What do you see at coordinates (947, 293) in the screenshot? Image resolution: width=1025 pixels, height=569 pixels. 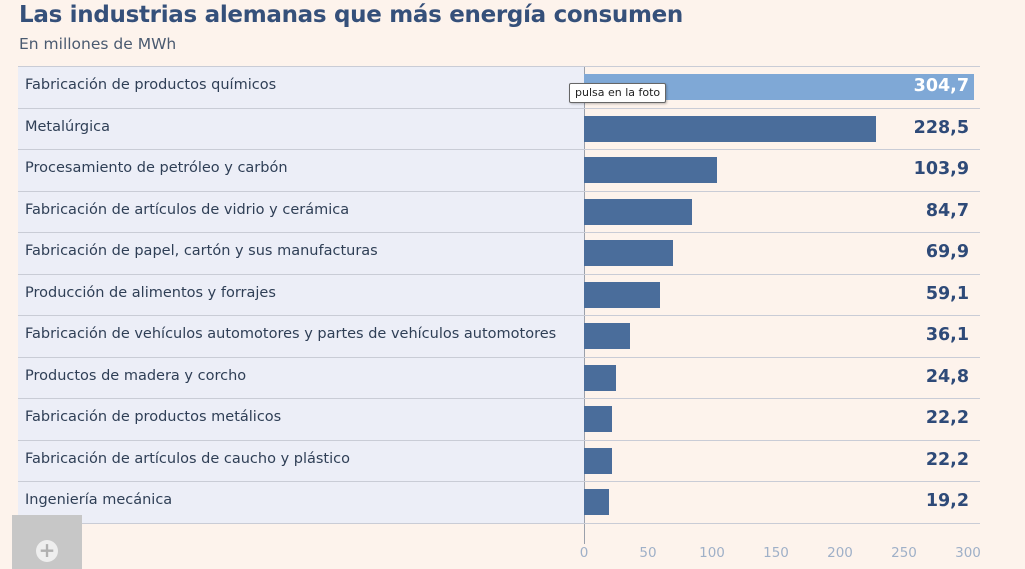 I see `value-label: 59,1` at bounding box center [947, 293].